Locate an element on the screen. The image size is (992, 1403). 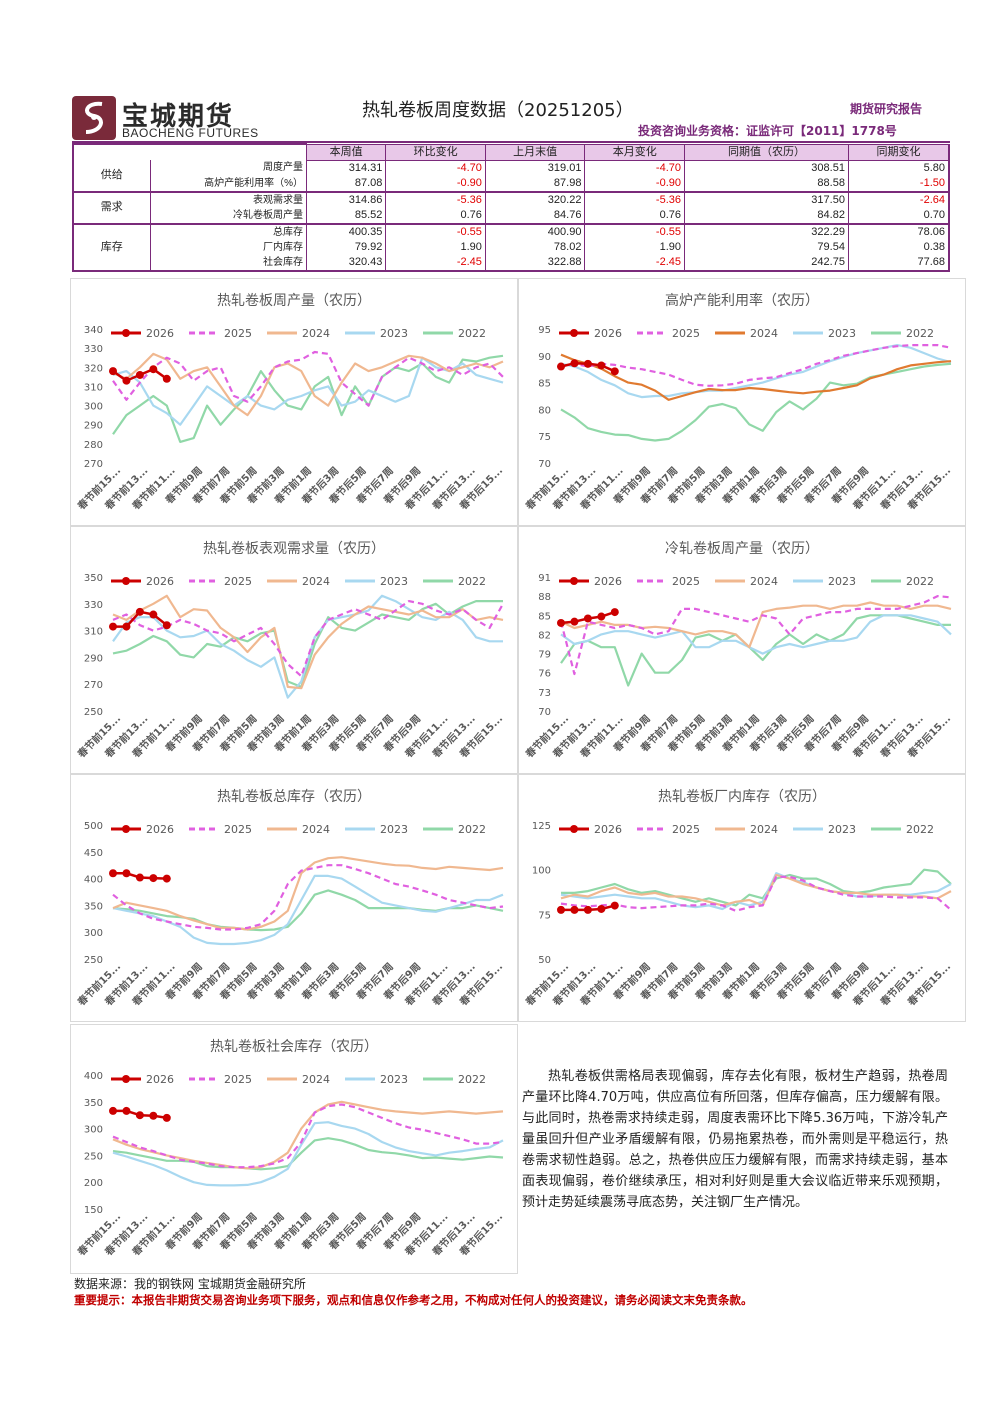
table-cell: 1.90 is located at coordinates (435, 247).